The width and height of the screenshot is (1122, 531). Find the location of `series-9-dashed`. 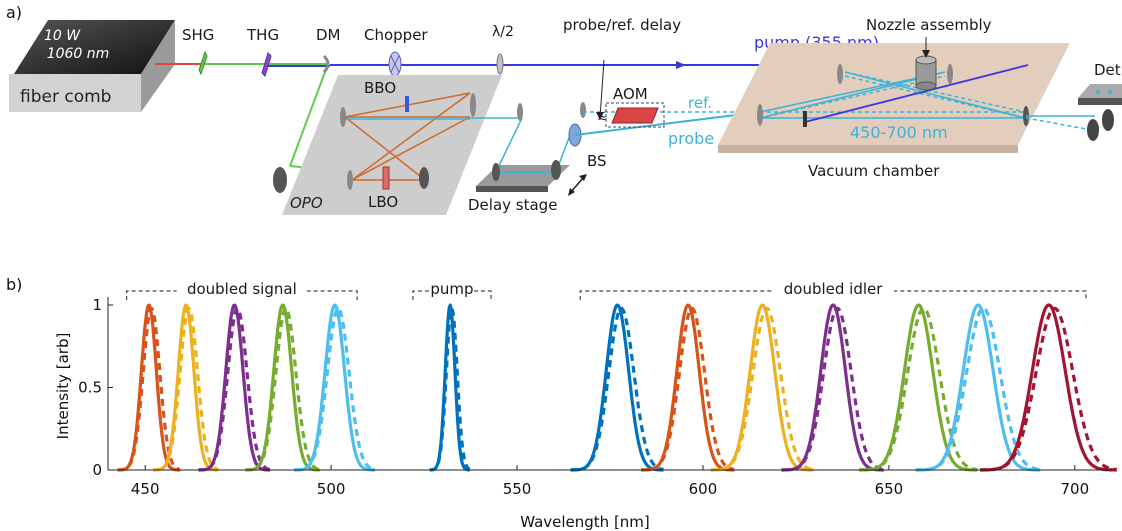

series-9-dashed is located at coordinates (832, 389).